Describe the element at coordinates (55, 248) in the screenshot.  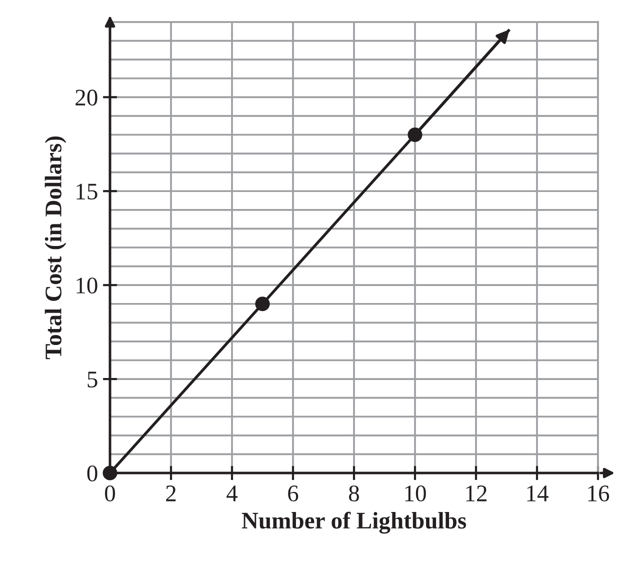
I see `y-axis-title: Total Cost (in Dollars)` at that location.